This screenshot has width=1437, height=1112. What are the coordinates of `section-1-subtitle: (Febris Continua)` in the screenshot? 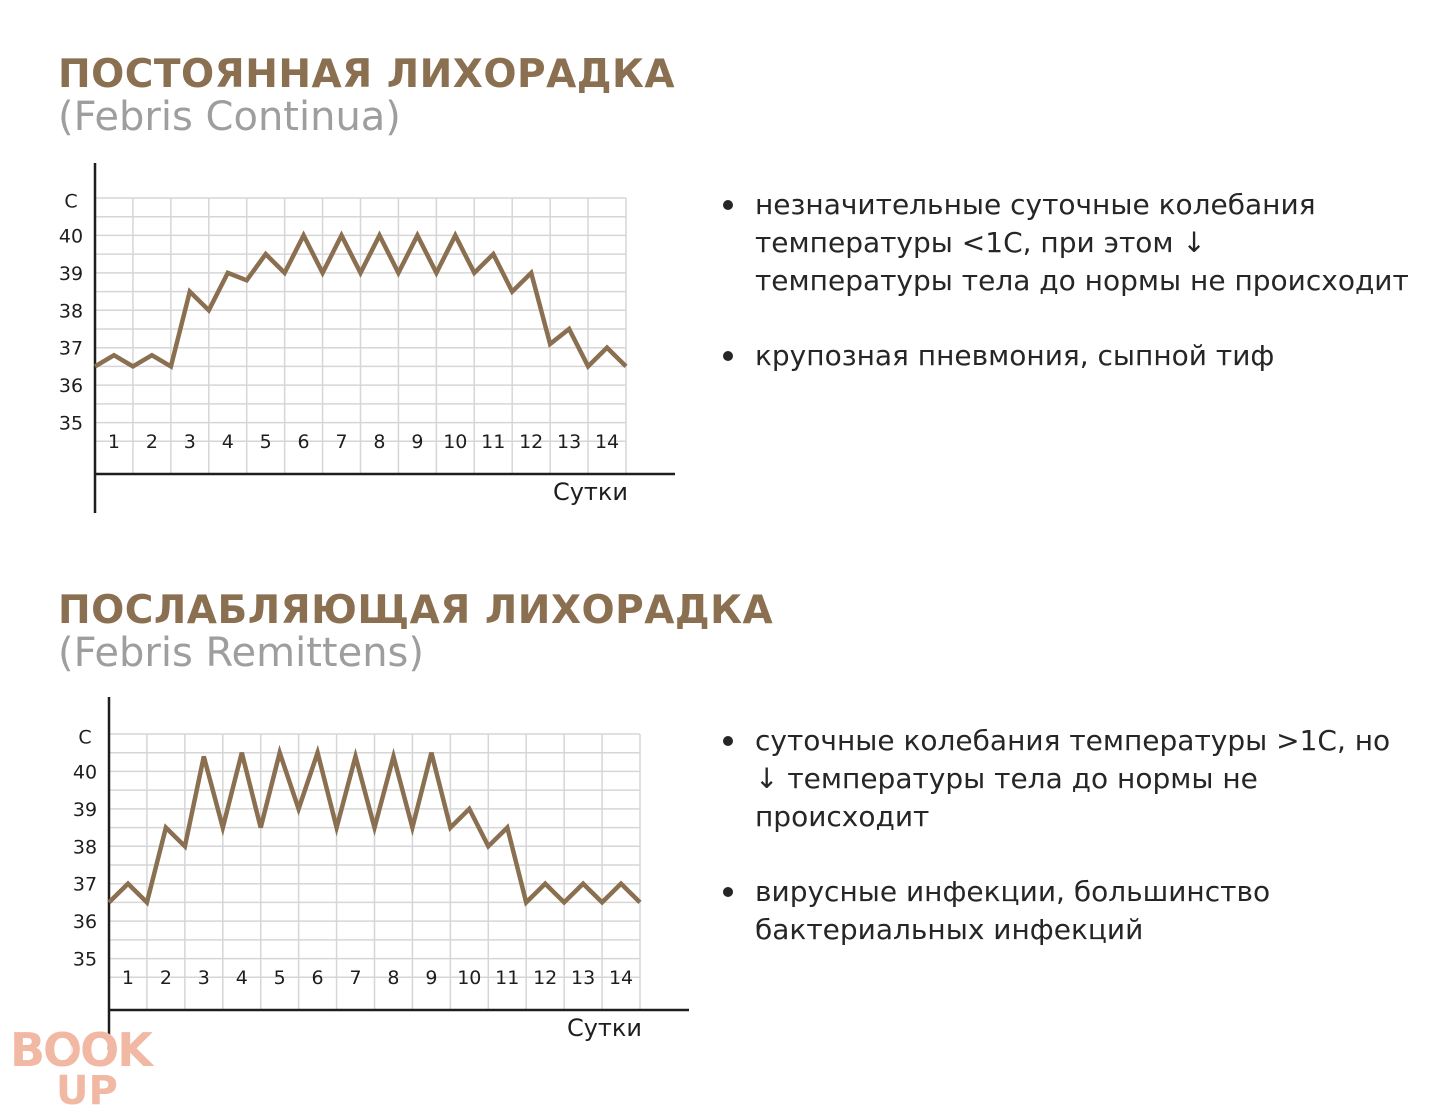 It's located at (229, 117).